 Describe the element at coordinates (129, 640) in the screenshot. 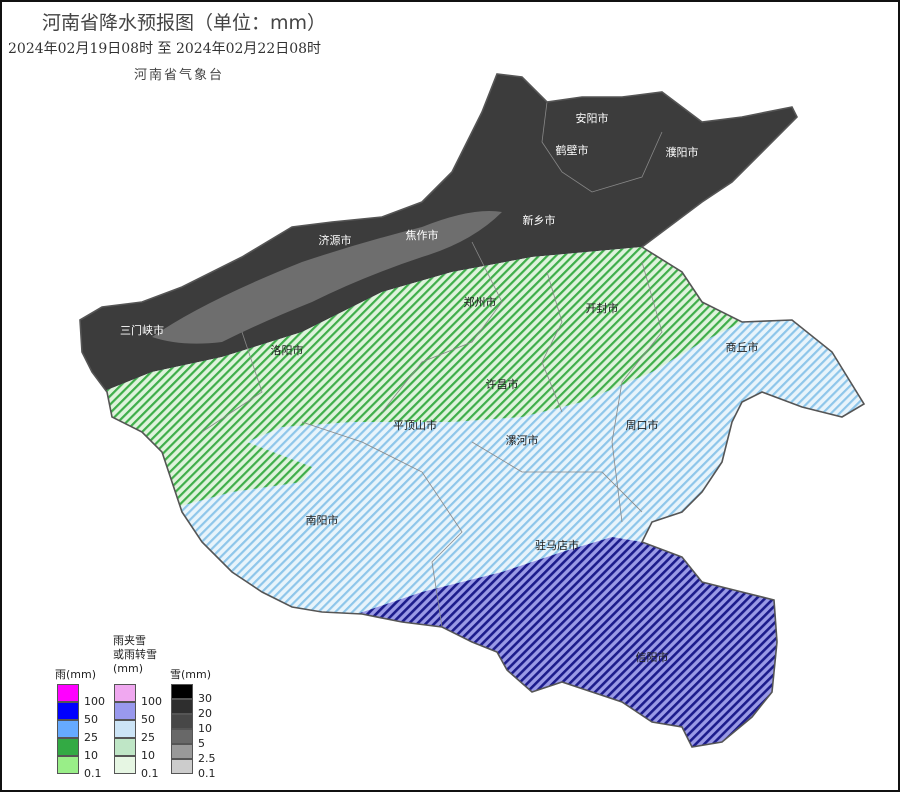

I see `legend-mixed-title-1: 雨夹雪` at that location.